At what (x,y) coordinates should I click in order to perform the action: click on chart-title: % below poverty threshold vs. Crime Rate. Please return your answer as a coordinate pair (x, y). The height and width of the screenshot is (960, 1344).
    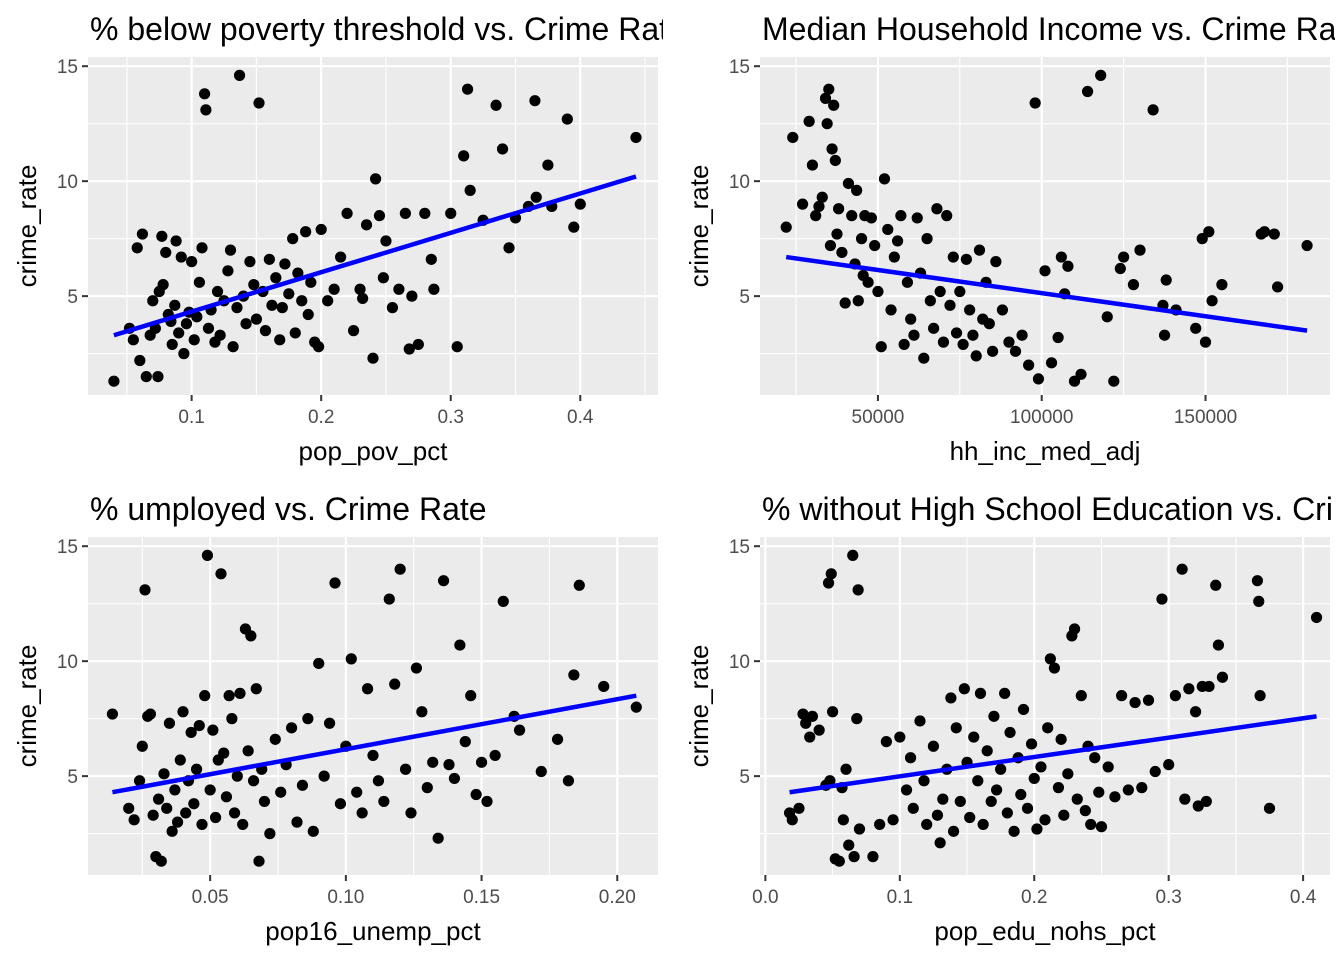
    Looking at the image, I should click on (388, 29).